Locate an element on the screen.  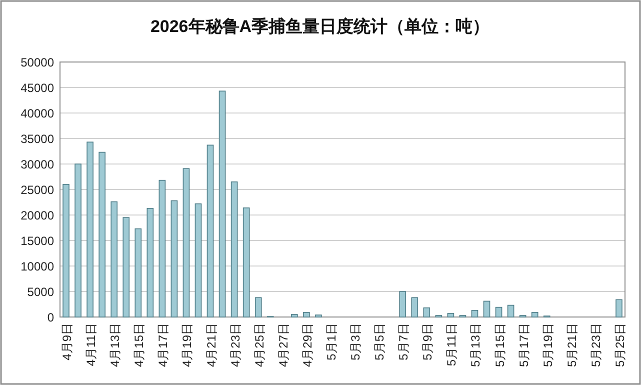
x-tick-label: 5月15日 is located at coordinates (499, 345).